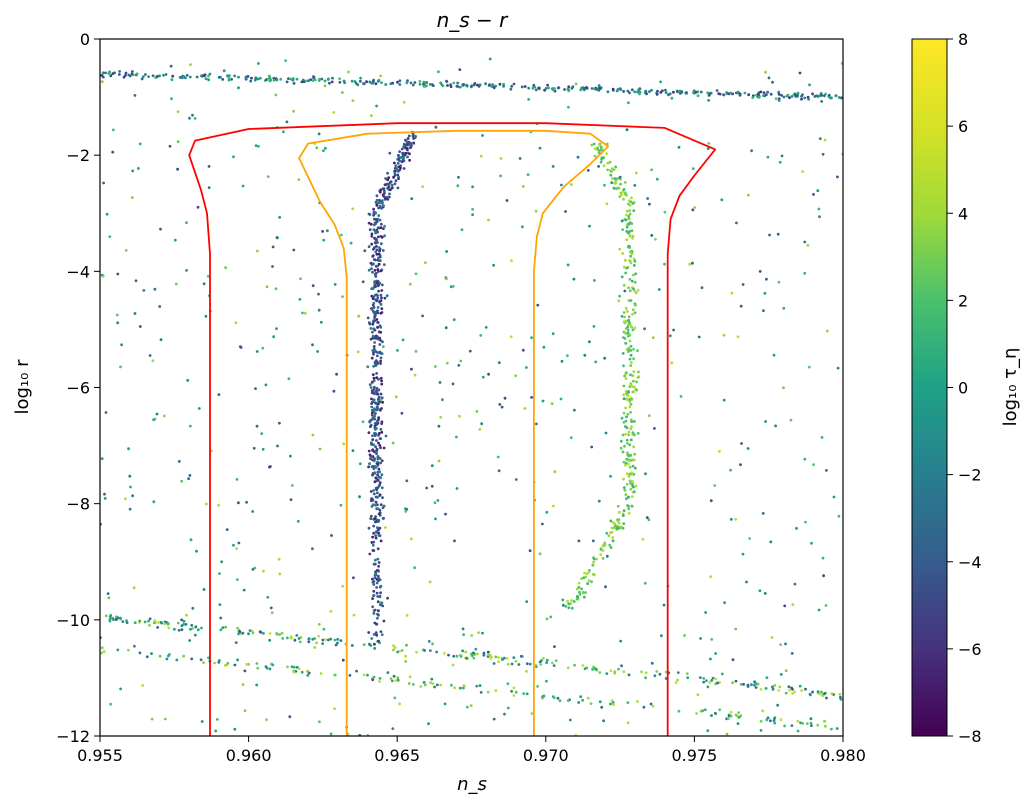 This screenshot has width=1027, height=800. What do you see at coordinates (472, 784) in the screenshot?
I see `x-axis-label: n_s` at bounding box center [472, 784].